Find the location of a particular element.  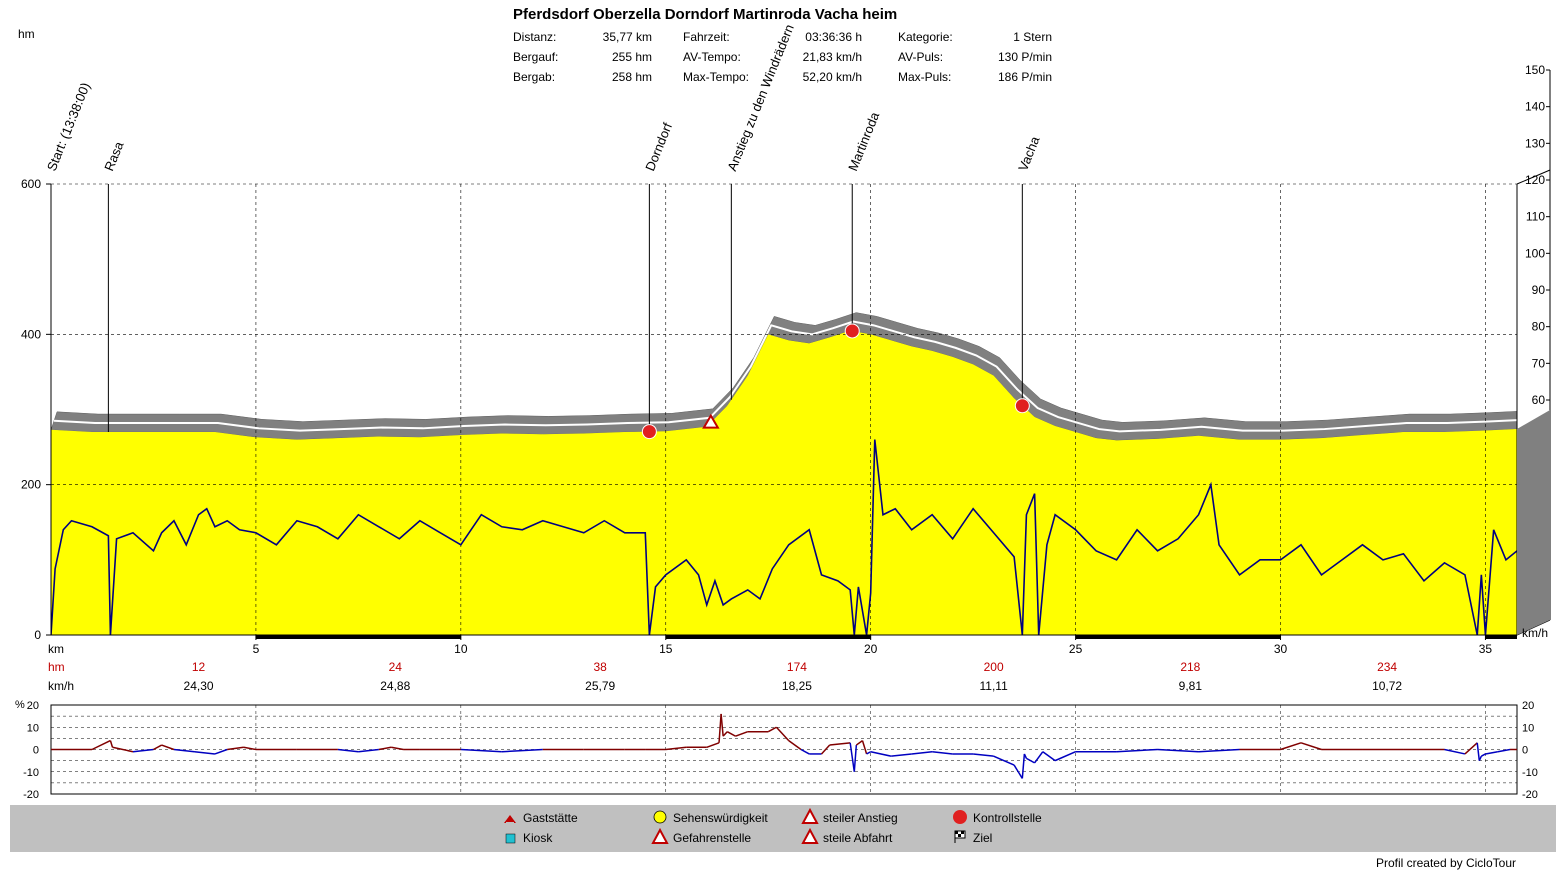

legend-item-steile-abfahrt: steile Abfahrt is located at coordinates (847, 836).